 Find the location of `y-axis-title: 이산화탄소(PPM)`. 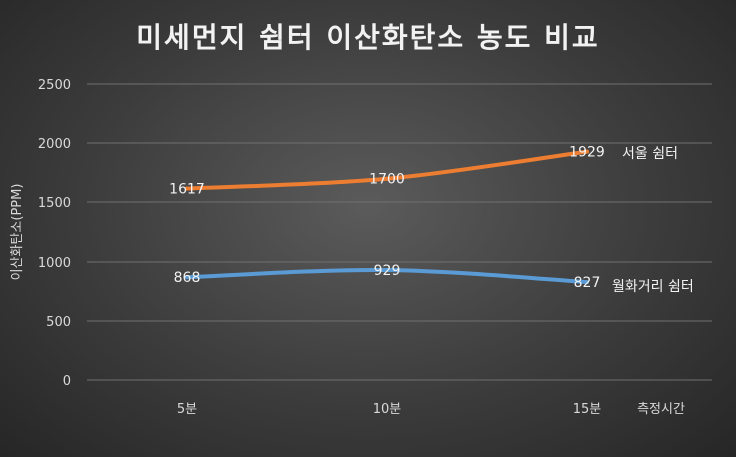

y-axis-title: 이산화탄소(PPM) is located at coordinates (17, 232).